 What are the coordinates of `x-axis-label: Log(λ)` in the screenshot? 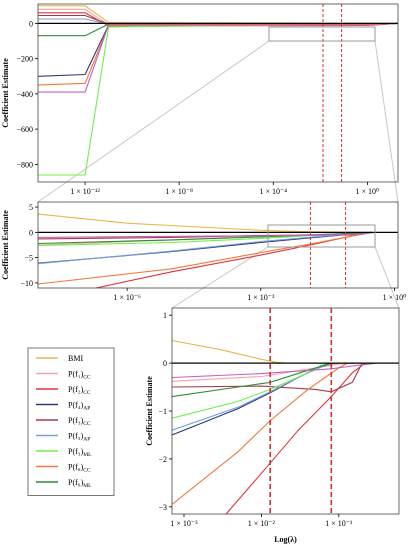 It's located at (285, 539).